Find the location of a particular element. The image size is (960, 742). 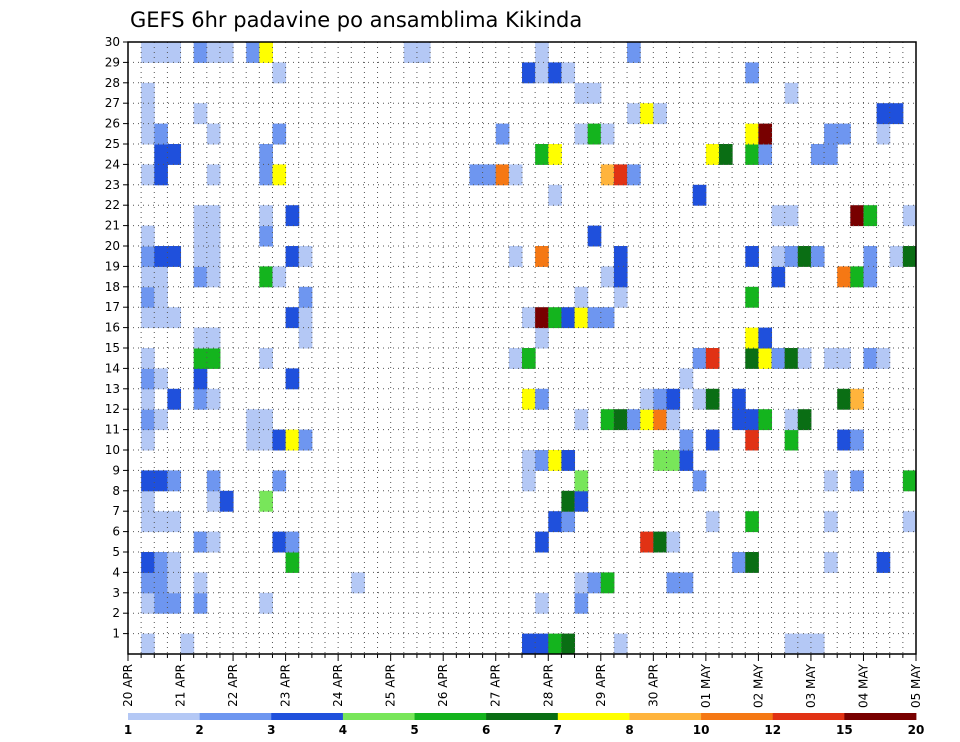

y-tick-label: 22 is located at coordinates (112, 205).